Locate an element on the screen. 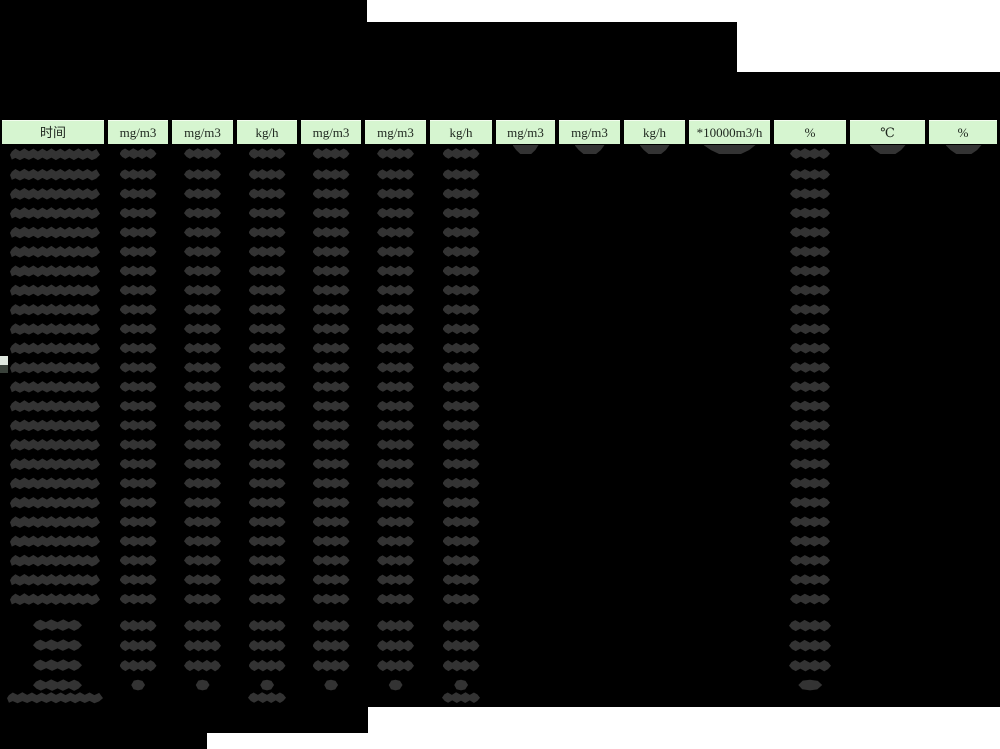  header-cell-0: 时间 is located at coordinates (53, 132).